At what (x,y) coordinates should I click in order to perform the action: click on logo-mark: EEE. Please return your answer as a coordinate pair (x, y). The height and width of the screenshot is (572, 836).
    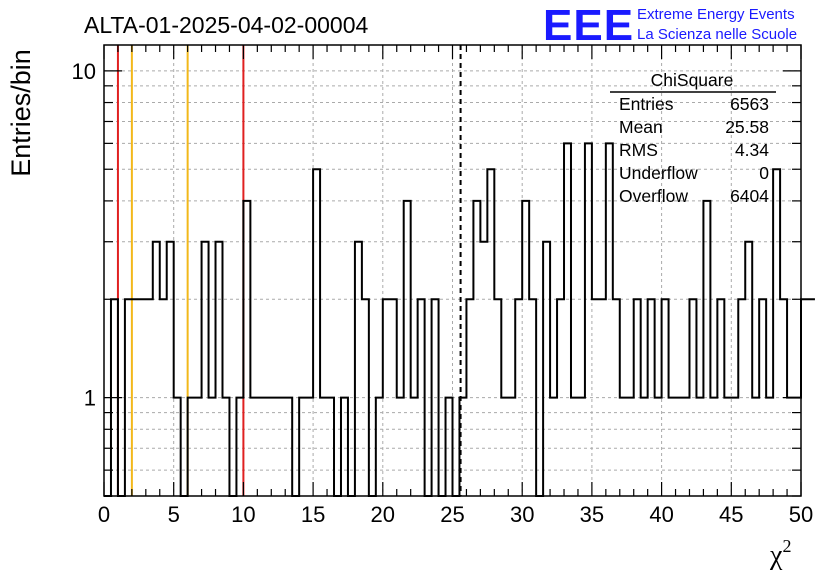
    Looking at the image, I should click on (588, 25).